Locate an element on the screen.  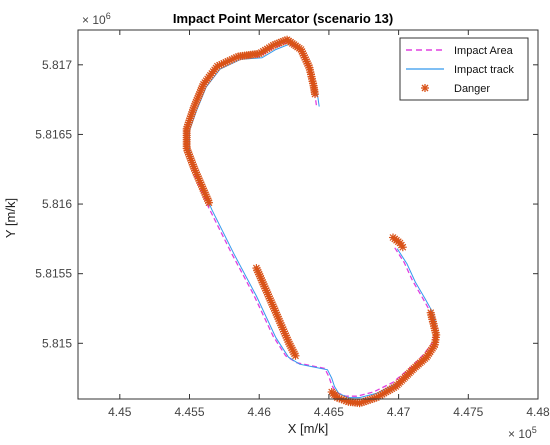
legend: Impact Area Impact track Danger is located at coordinates (464, 69).